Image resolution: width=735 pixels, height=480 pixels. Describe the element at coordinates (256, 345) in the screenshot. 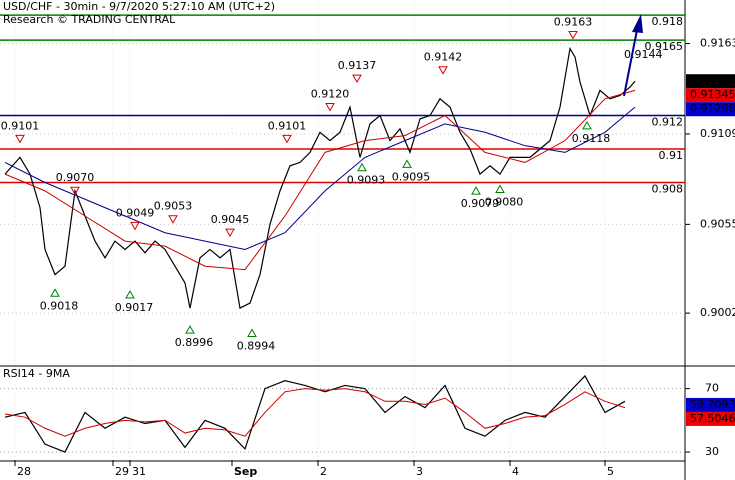

I see `support-label: 0.8994` at that location.